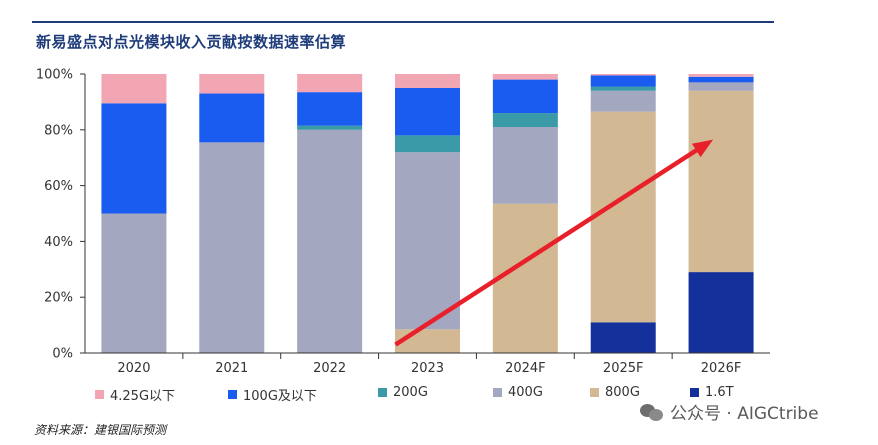 The height and width of the screenshot is (445, 878). I want to click on y-tick-label: 100%, so click(54, 75).